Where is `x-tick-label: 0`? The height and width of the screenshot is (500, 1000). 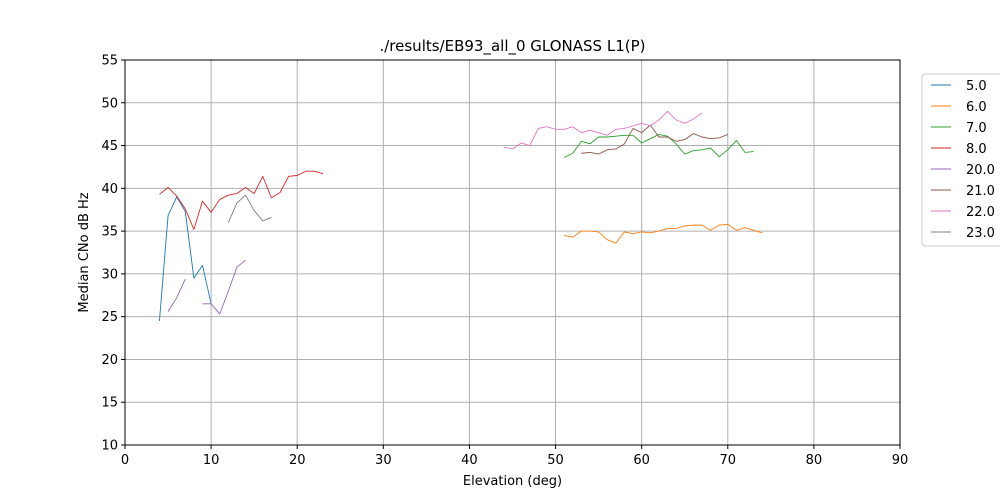 x-tick-label: 0 is located at coordinates (125, 460).